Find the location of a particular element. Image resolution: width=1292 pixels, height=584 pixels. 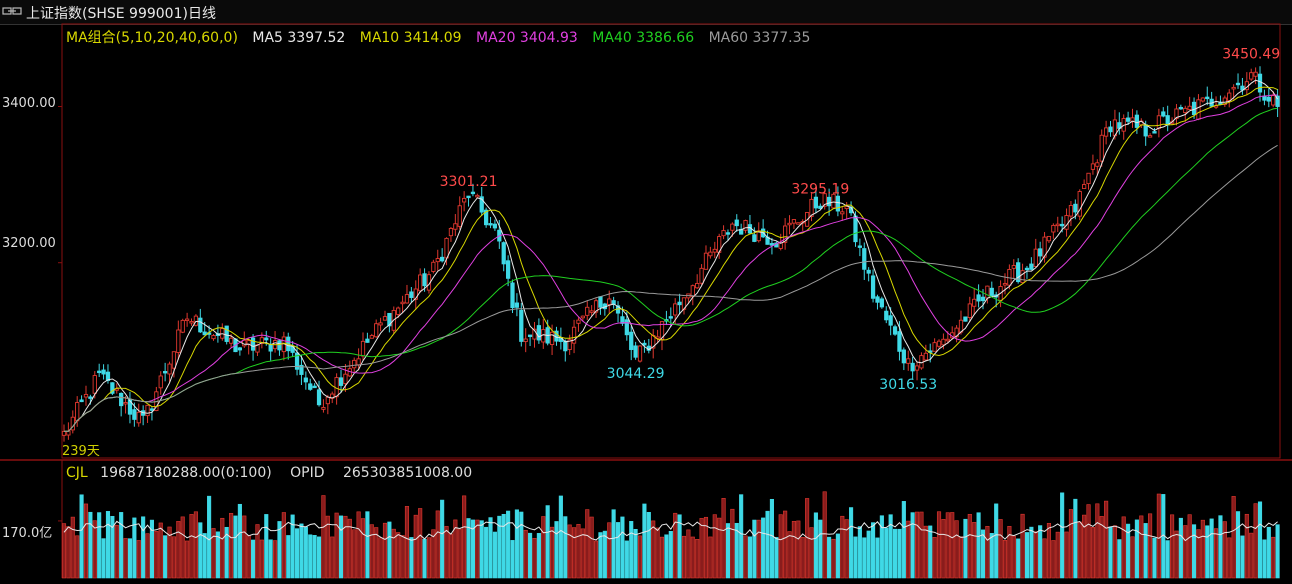

annotation-high-2: 3295.19 is located at coordinates (820, 190).